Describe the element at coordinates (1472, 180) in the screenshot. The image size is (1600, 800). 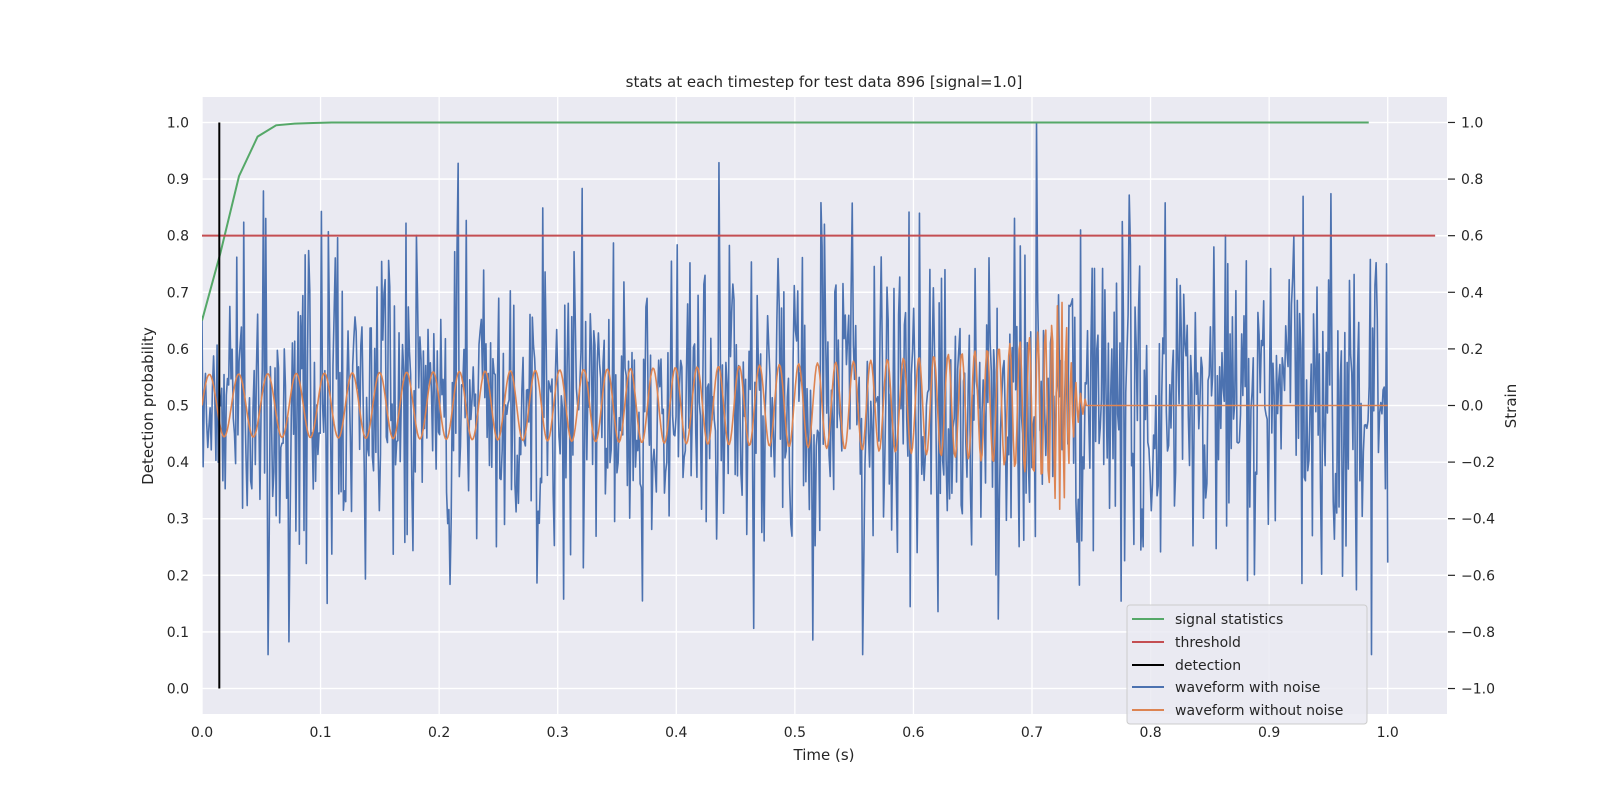
I see `right-y-tick-label: 0.8` at that location.